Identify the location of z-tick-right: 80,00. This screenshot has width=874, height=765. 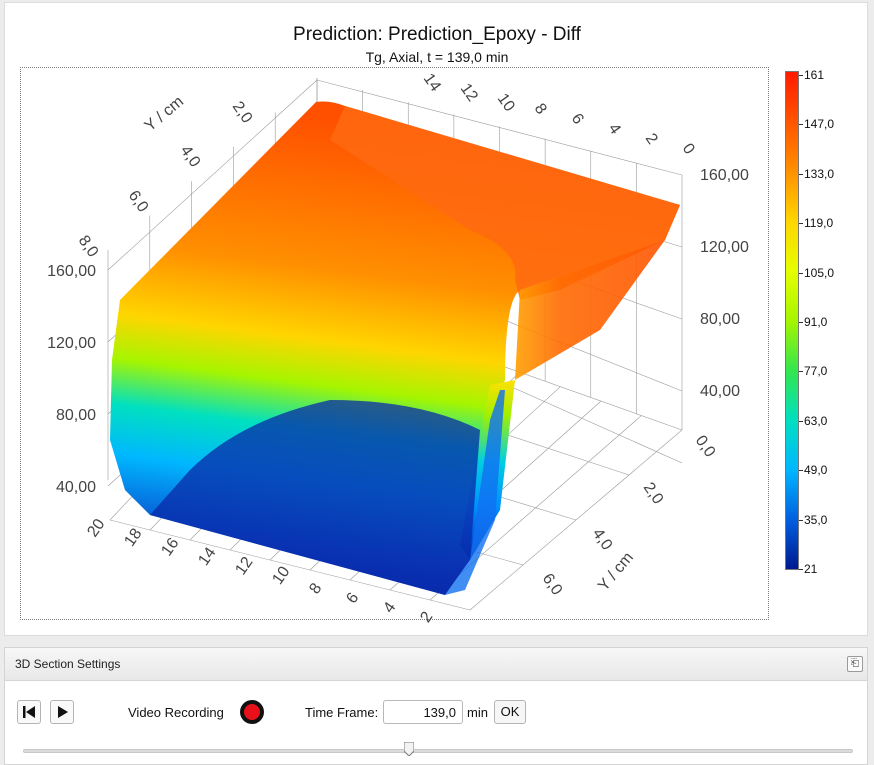
(720, 319).